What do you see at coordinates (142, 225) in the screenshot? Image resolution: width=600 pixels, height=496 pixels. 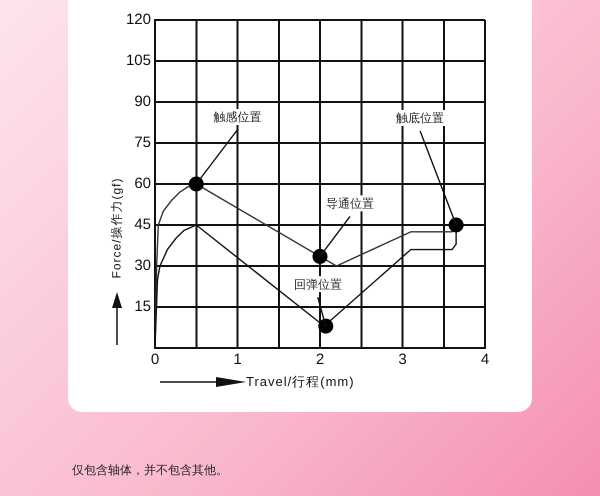 I see `y-tick-label: 45` at bounding box center [142, 225].